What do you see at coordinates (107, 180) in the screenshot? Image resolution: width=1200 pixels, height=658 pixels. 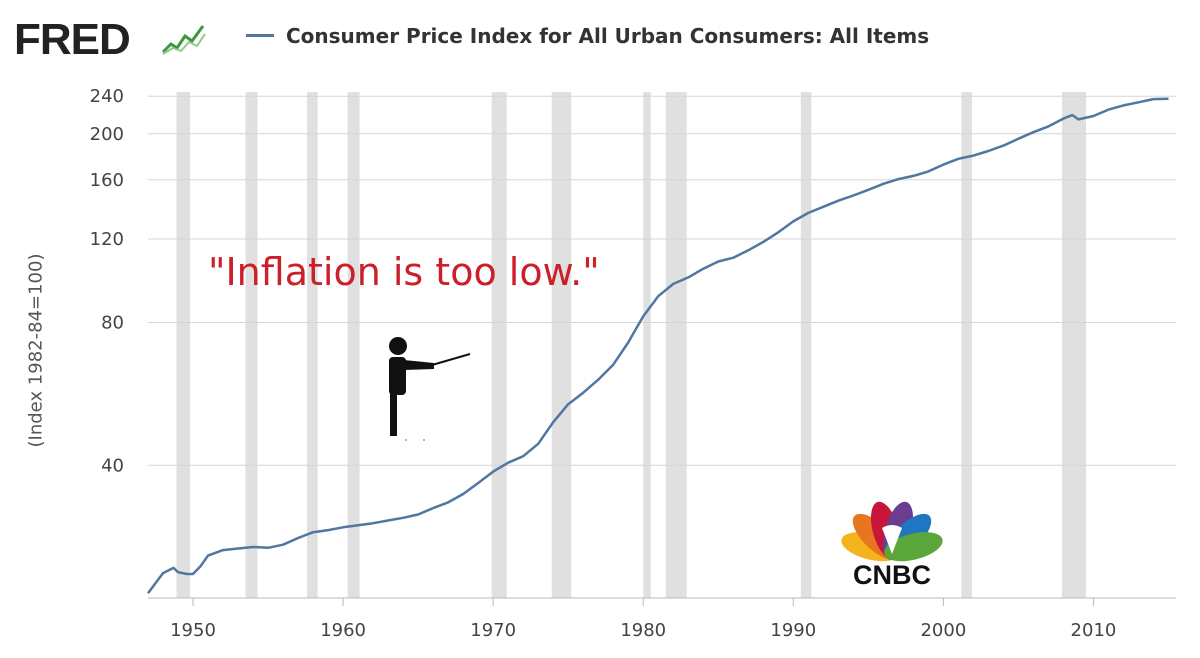 I see `y-tick-label: 160` at bounding box center [107, 180].